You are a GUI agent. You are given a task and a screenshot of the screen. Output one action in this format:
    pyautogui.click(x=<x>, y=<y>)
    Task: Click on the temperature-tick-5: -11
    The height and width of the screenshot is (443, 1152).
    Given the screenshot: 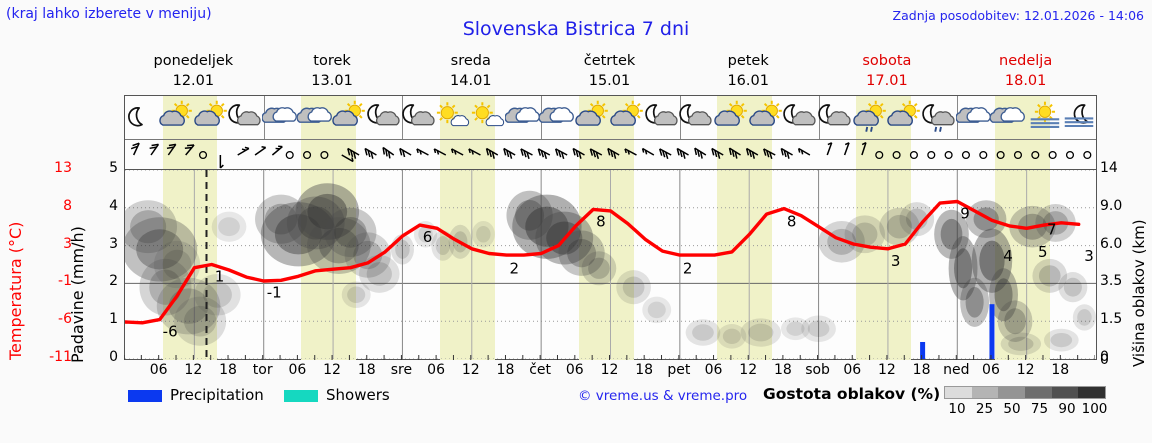 What is the action you would take?
    pyautogui.click(x=60, y=357)
    